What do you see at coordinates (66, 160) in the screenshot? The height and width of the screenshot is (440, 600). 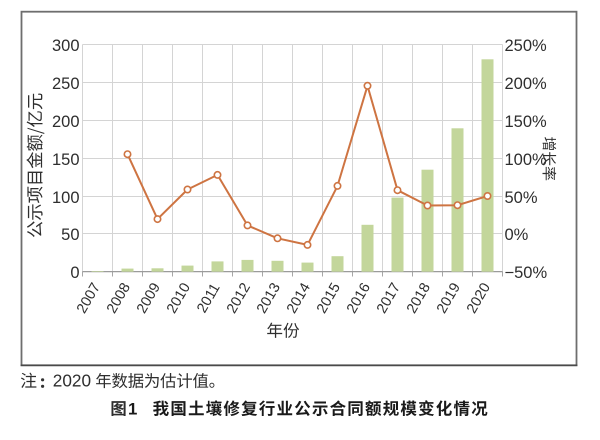 I see `svg-text: 150` at bounding box center [66, 160].